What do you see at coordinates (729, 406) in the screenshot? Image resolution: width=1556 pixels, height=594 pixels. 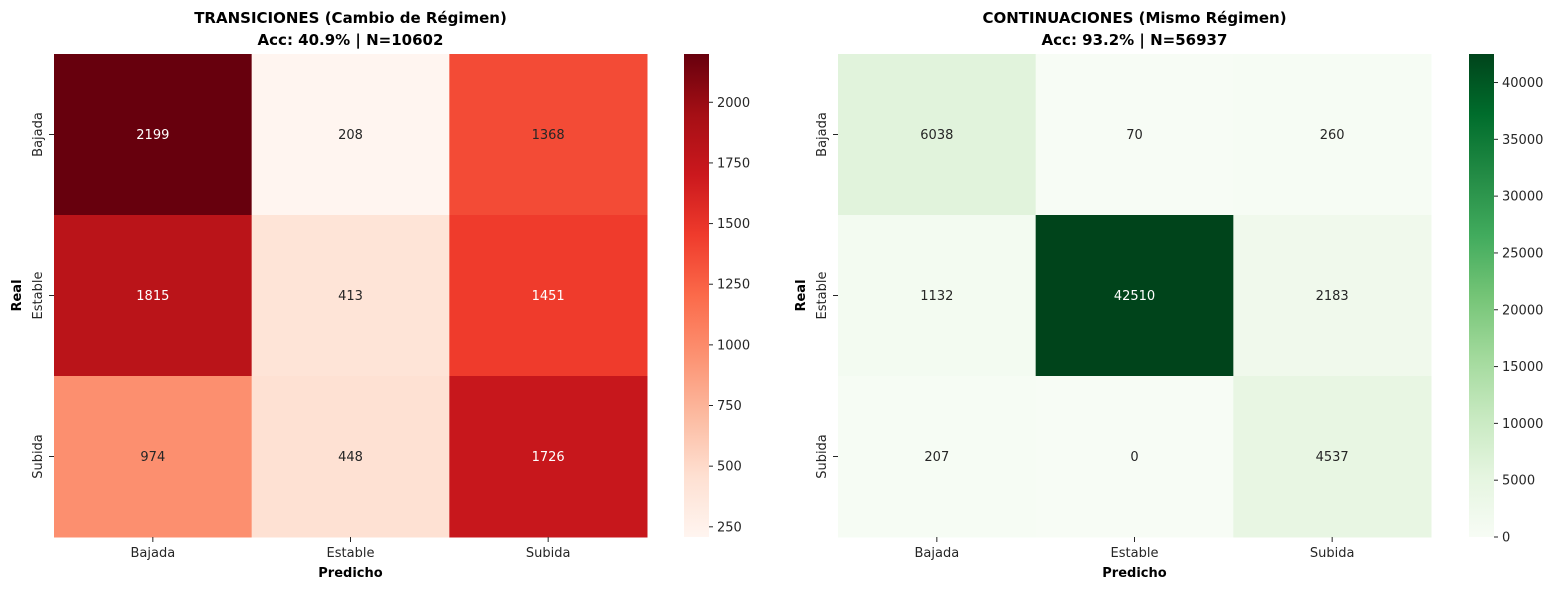 I see `colorbar-tick-label: 750` at bounding box center [729, 406].